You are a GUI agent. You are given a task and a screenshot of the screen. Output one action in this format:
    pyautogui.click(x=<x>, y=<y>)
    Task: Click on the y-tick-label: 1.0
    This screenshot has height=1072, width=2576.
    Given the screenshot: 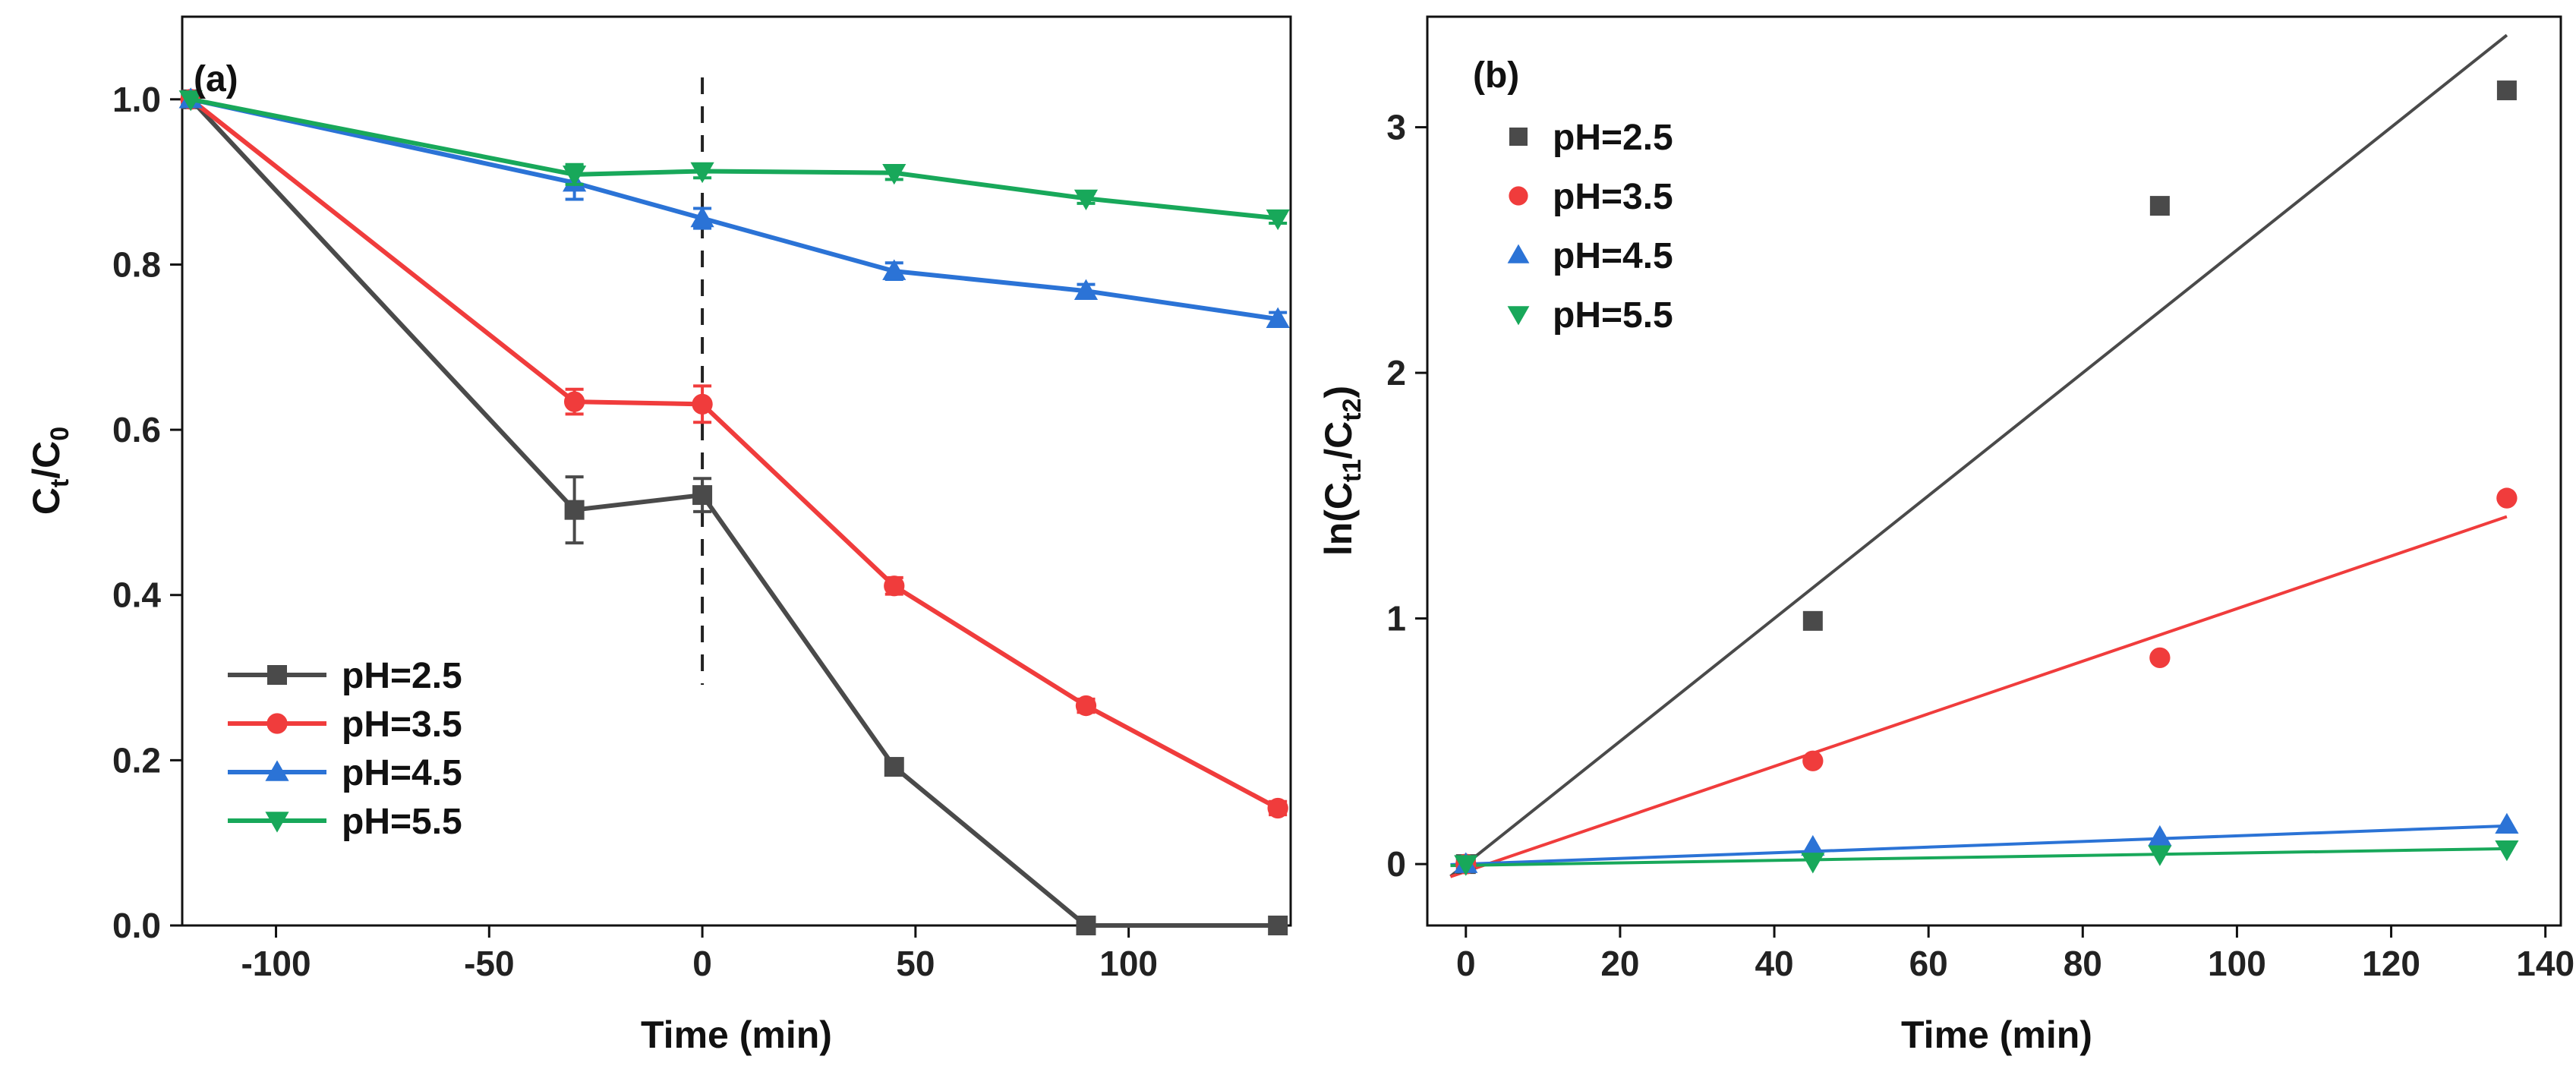 What is the action you would take?
    pyautogui.click(x=136, y=99)
    